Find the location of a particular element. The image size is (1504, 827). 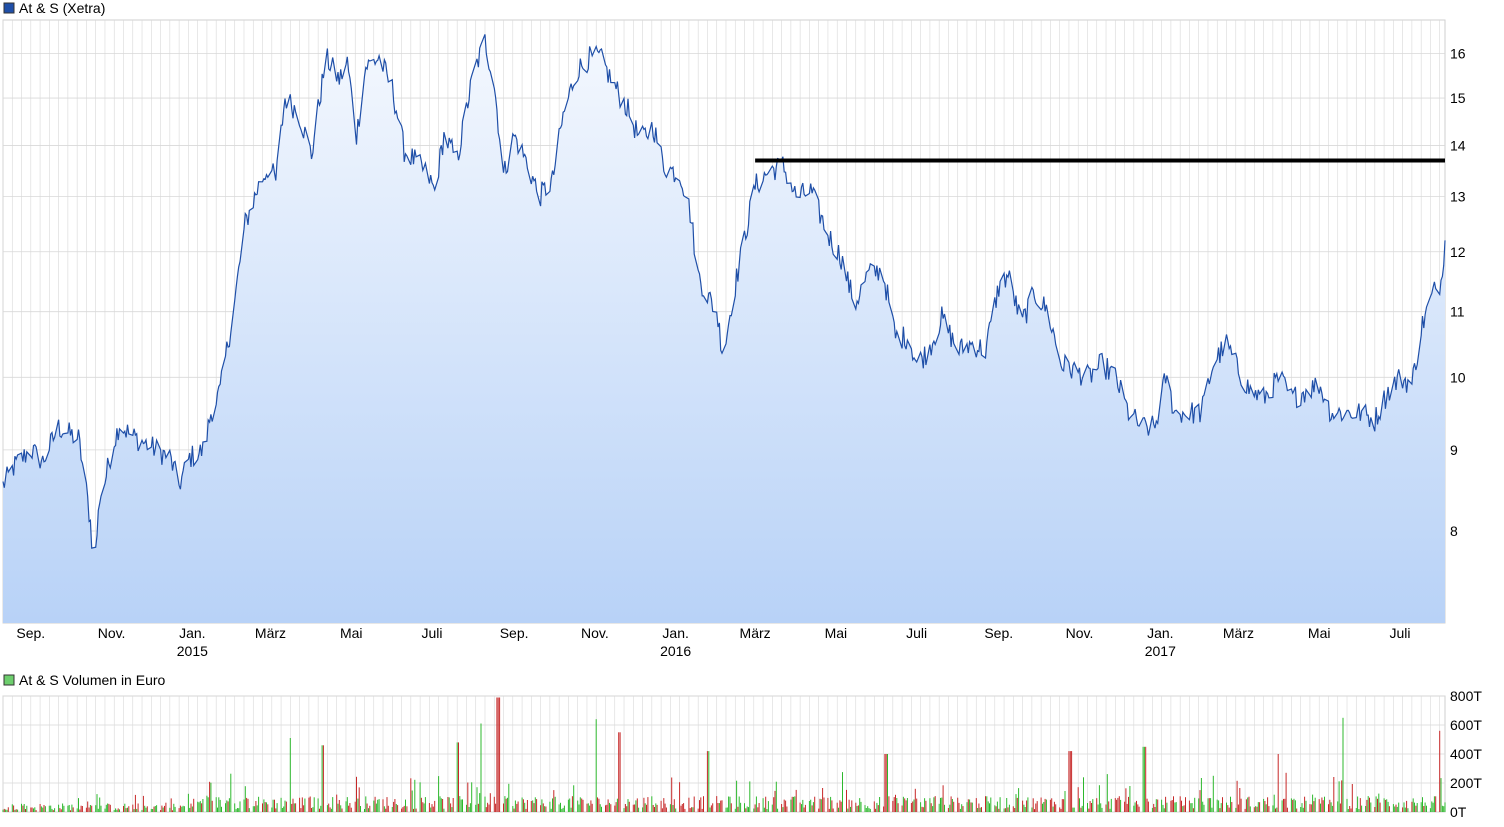

price-chart-title: At & S (Xetra) is located at coordinates (62, 8).